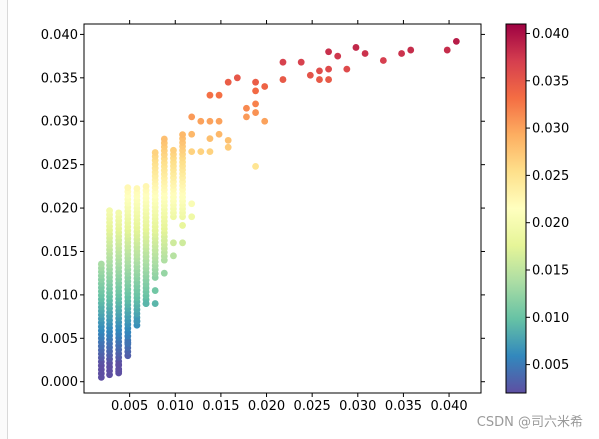 Image resolution: width=599 pixels, height=439 pixels. I want to click on y-tick-label: 0.030, so click(59, 122).